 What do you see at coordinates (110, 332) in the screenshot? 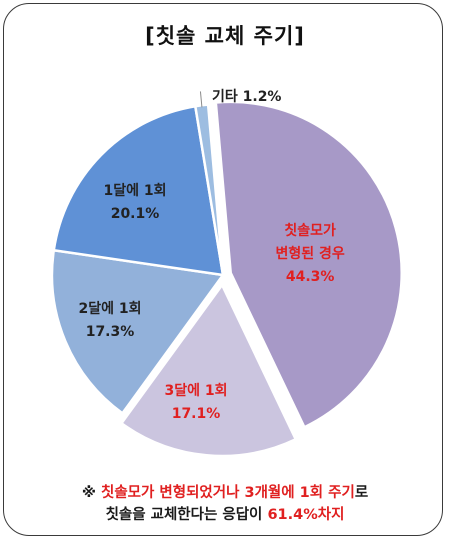
I see `slice-value-label: 17.3%` at bounding box center [110, 332].